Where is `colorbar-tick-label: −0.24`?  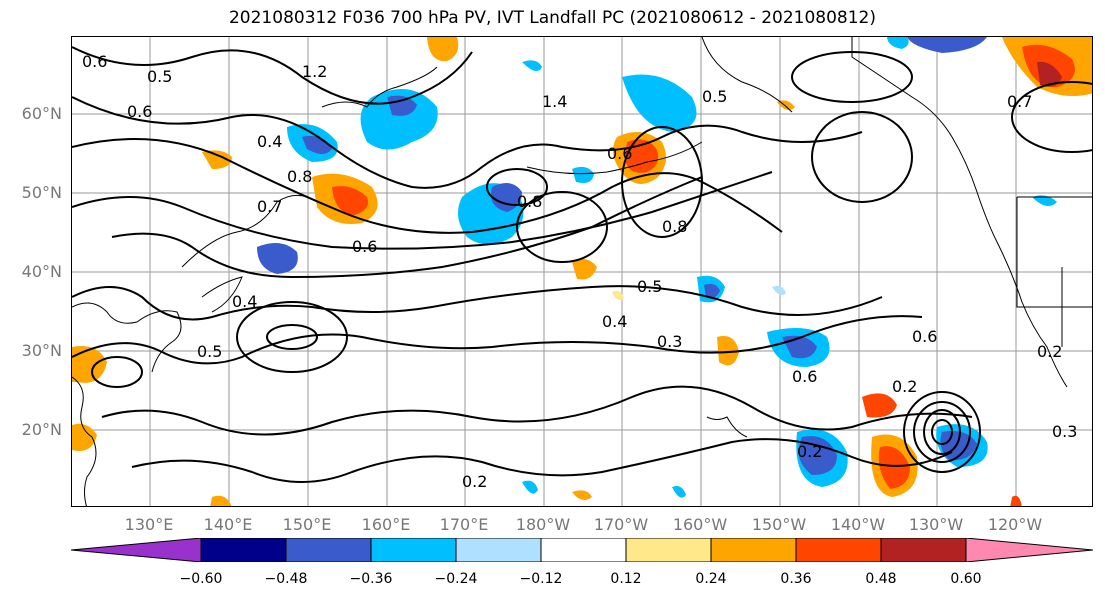 colorbar-tick-label: −0.24 is located at coordinates (456, 579).